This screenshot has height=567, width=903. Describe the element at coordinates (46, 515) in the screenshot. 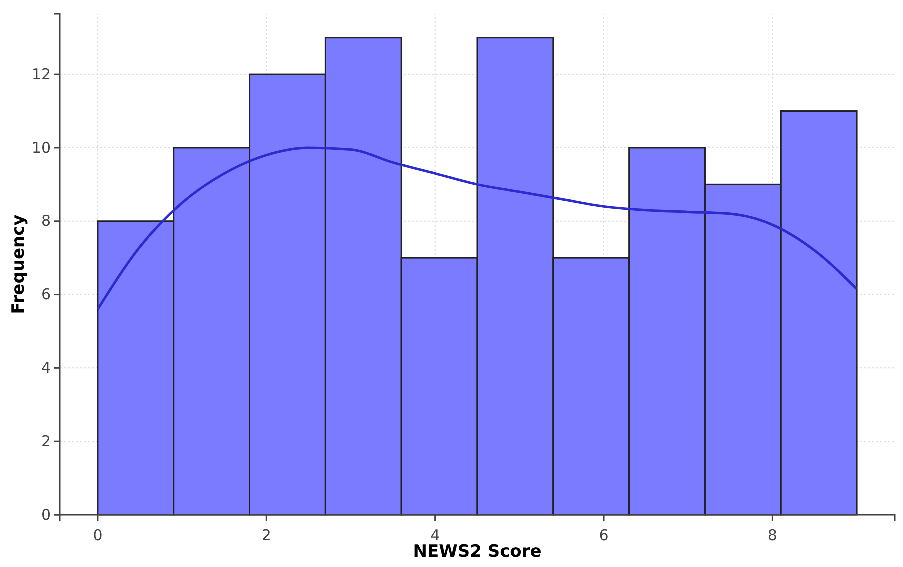

I see `y-tick-label: 0` at that location.